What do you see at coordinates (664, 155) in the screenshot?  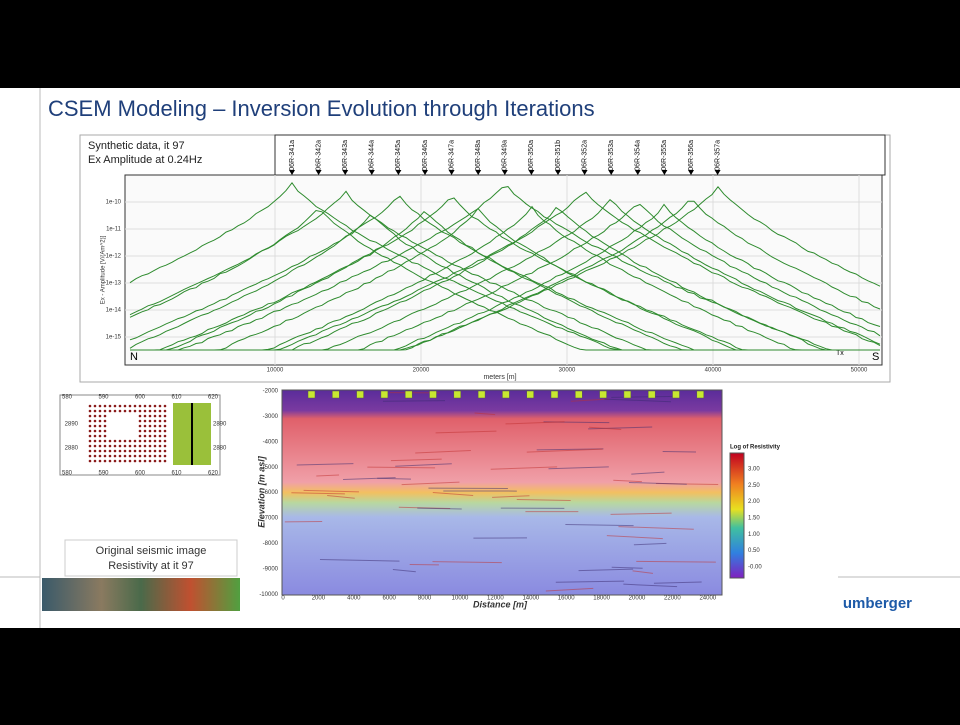 I see `receiver-label: 06R-355a` at bounding box center [664, 155].